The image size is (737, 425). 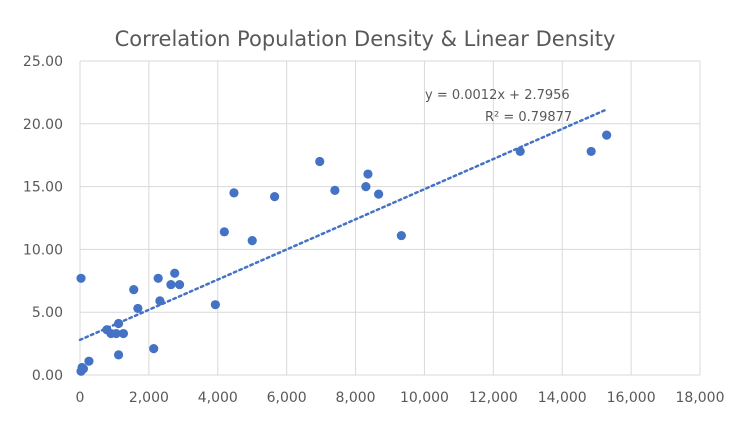 What do you see at coordinates (47, 376) in the screenshot?
I see `y-tick-label: 0.00` at bounding box center [47, 376].